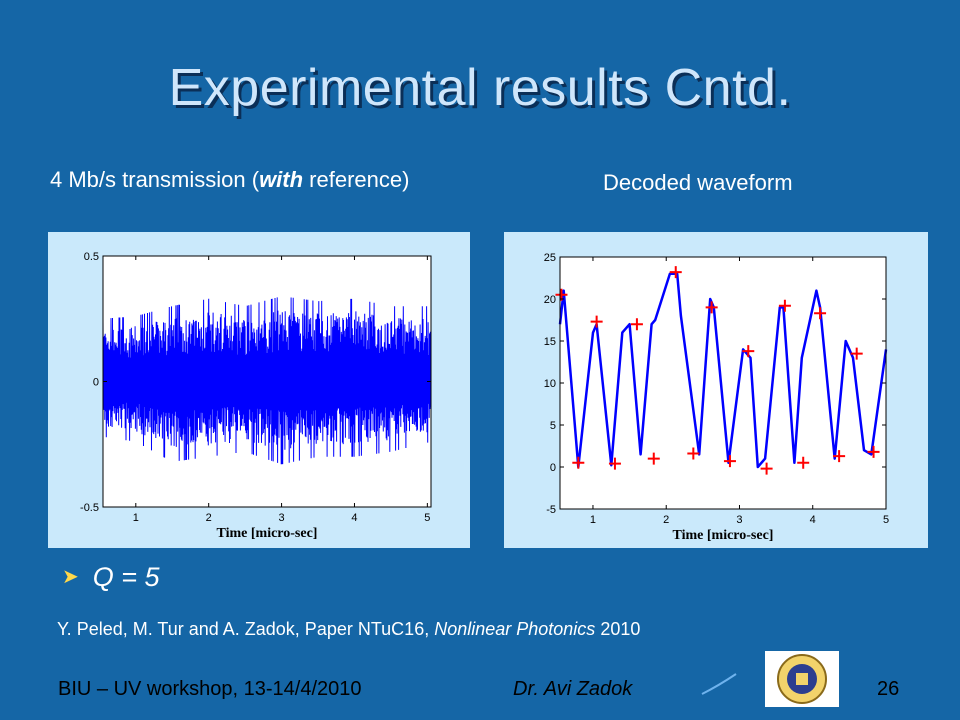  I want to click on page-number: 26, so click(888, 689).